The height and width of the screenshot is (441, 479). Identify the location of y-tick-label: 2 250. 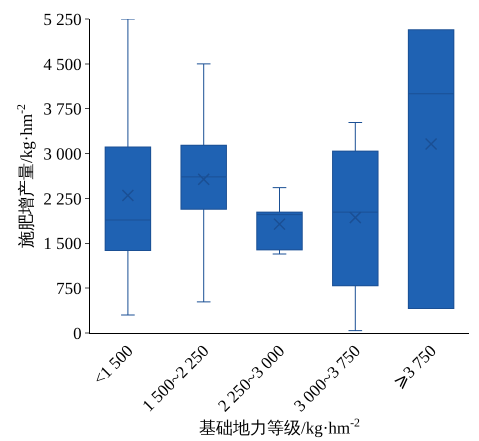
(62, 198).